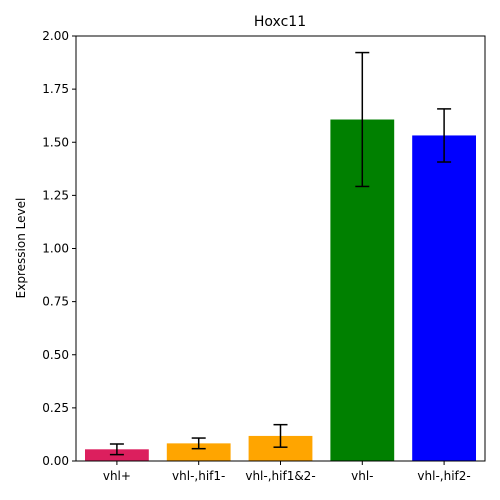 Image resolution: width=500 pixels, height=500 pixels. I want to click on y-tick-label: 1.50, so click(55, 142).